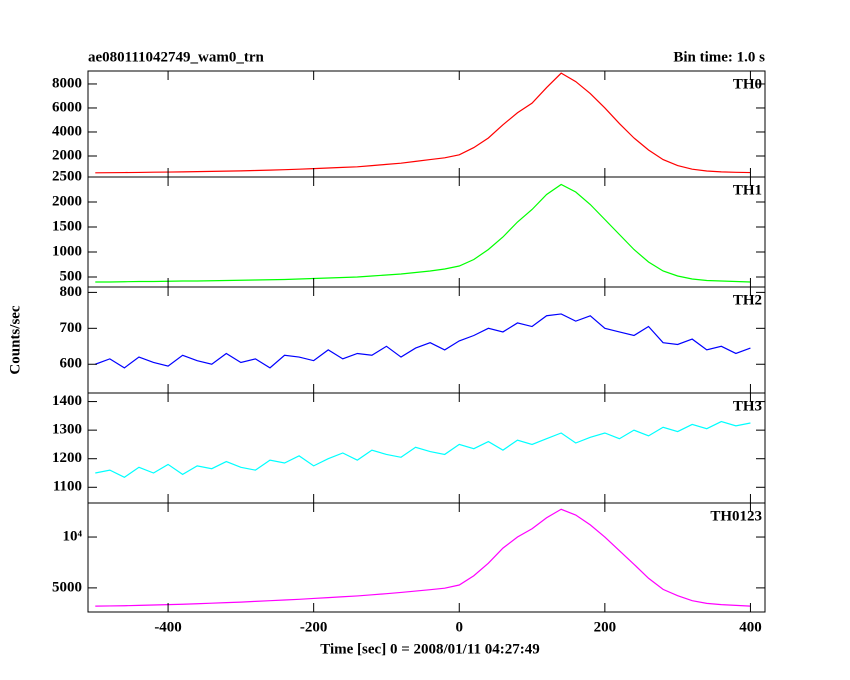 This screenshot has height=680, width=850. I want to click on y-tick-label: 500, so click(71, 276).